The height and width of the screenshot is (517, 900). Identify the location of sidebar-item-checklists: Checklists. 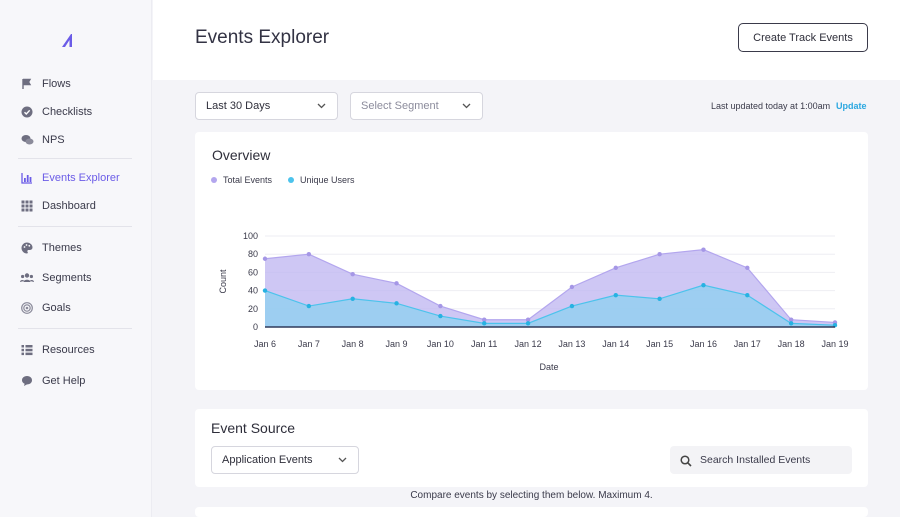
(56, 112).